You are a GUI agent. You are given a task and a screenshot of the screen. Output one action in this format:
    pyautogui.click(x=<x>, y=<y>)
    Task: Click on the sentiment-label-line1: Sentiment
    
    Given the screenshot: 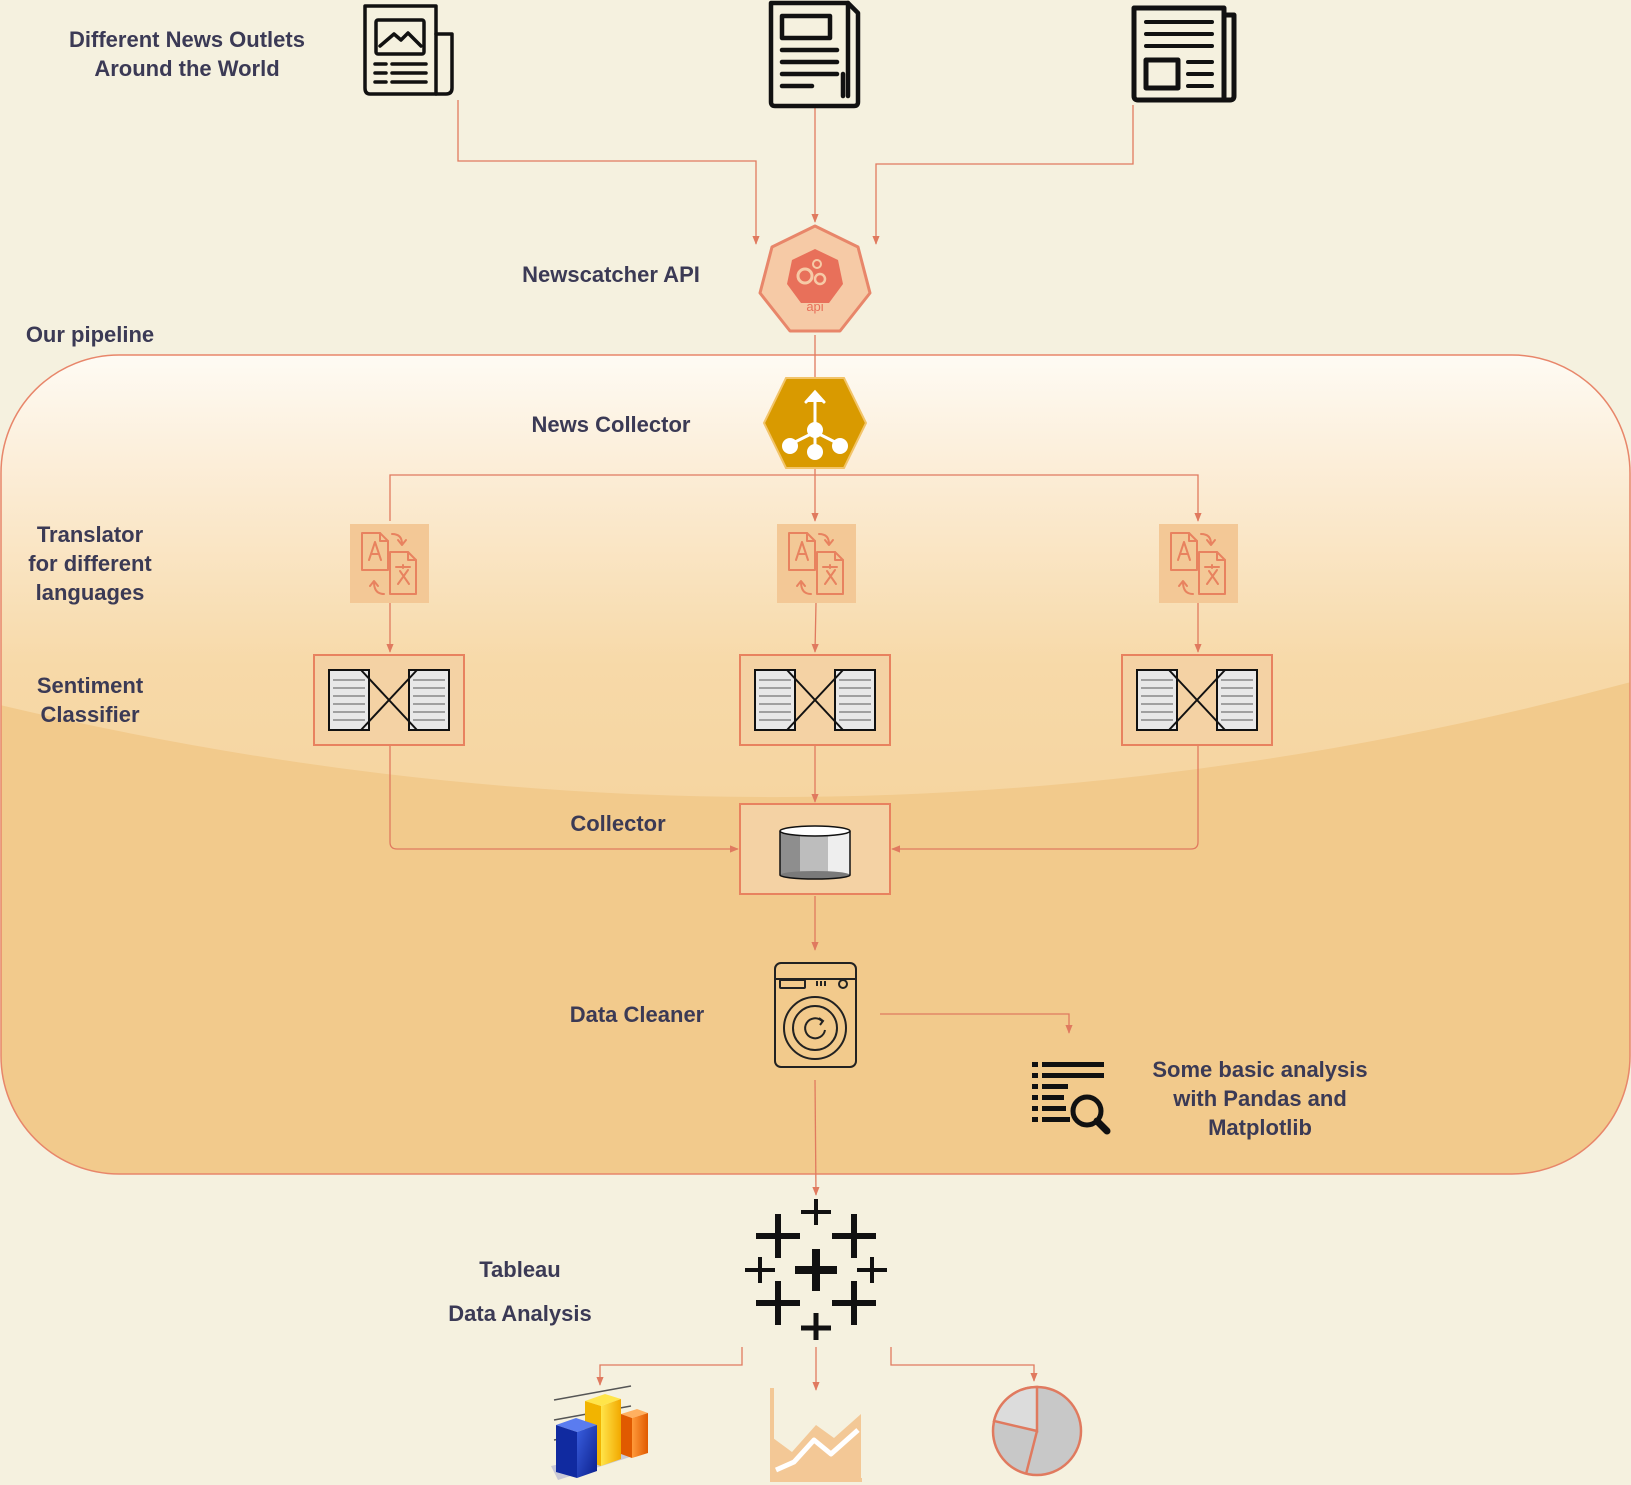 What is the action you would take?
    pyautogui.click(x=90, y=685)
    